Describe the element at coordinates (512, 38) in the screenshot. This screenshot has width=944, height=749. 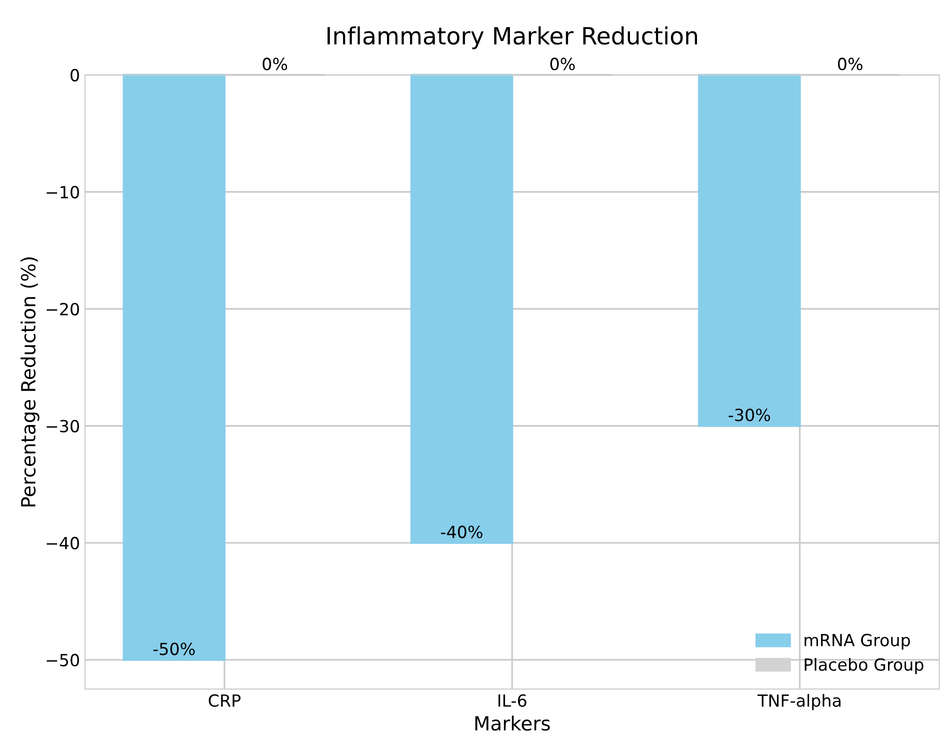
I see `chart-title: Inflammatory Marker Reduction` at that location.